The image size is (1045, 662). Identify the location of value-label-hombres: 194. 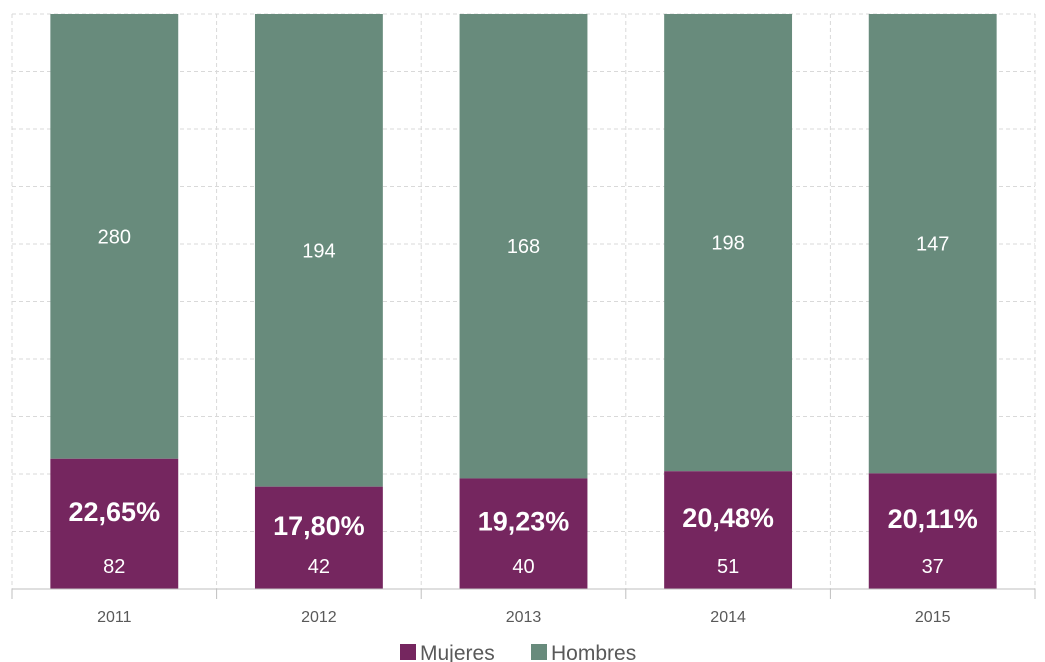
(318, 251).